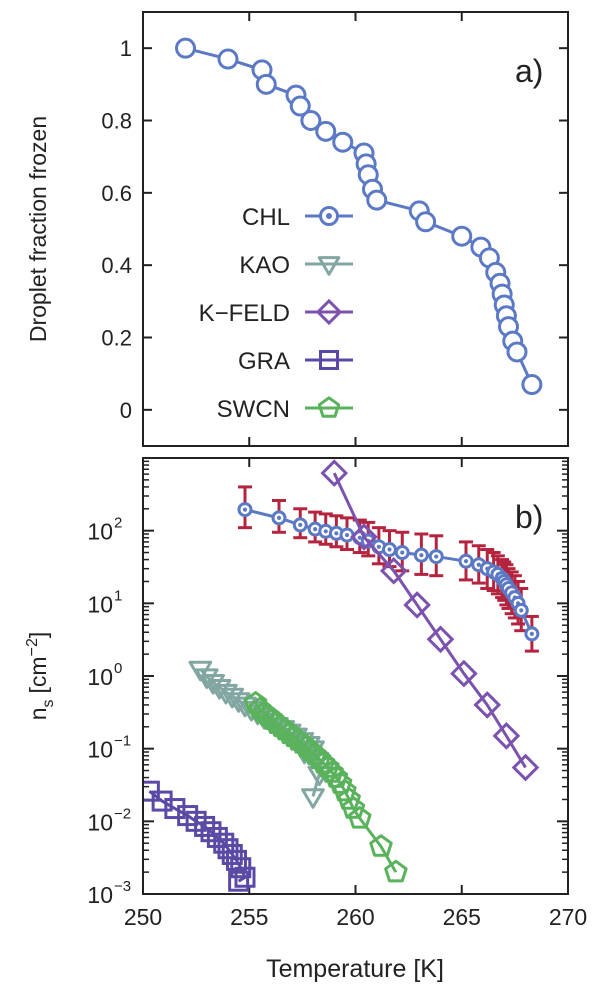 This screenshot has height=986, width=609. I want to click on panel-a-y-tick-label: 0, so click(126, 410).